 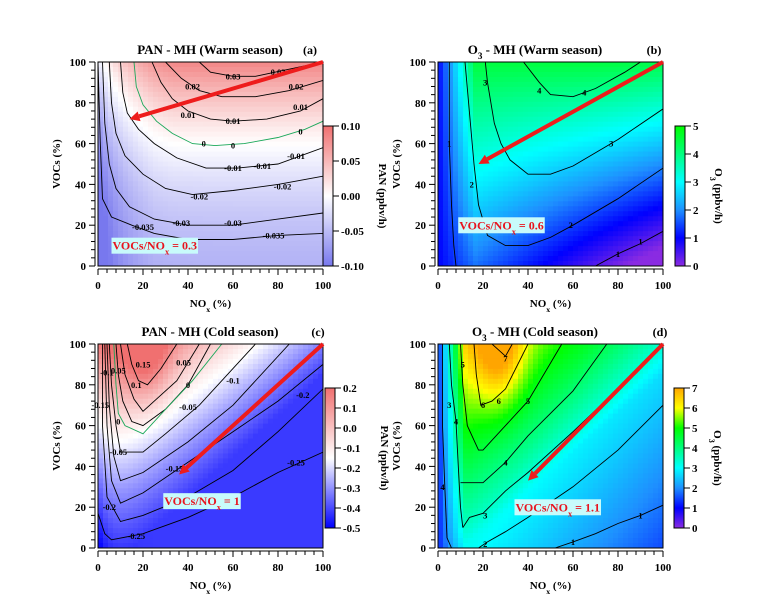 I want to click on x-axis-label: NOx (%), so click(x=211, y=306).